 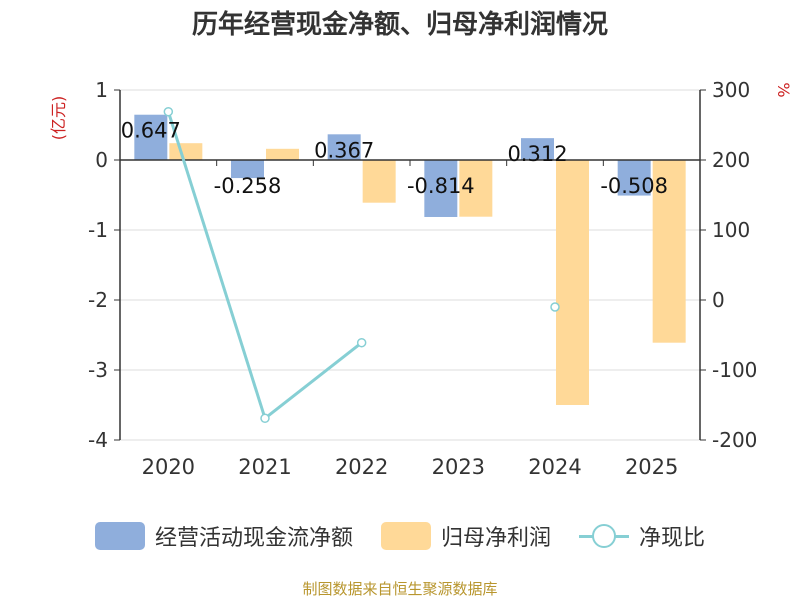 I want to click on right-axis-tick-label: 100, so click(x=731, y=230).